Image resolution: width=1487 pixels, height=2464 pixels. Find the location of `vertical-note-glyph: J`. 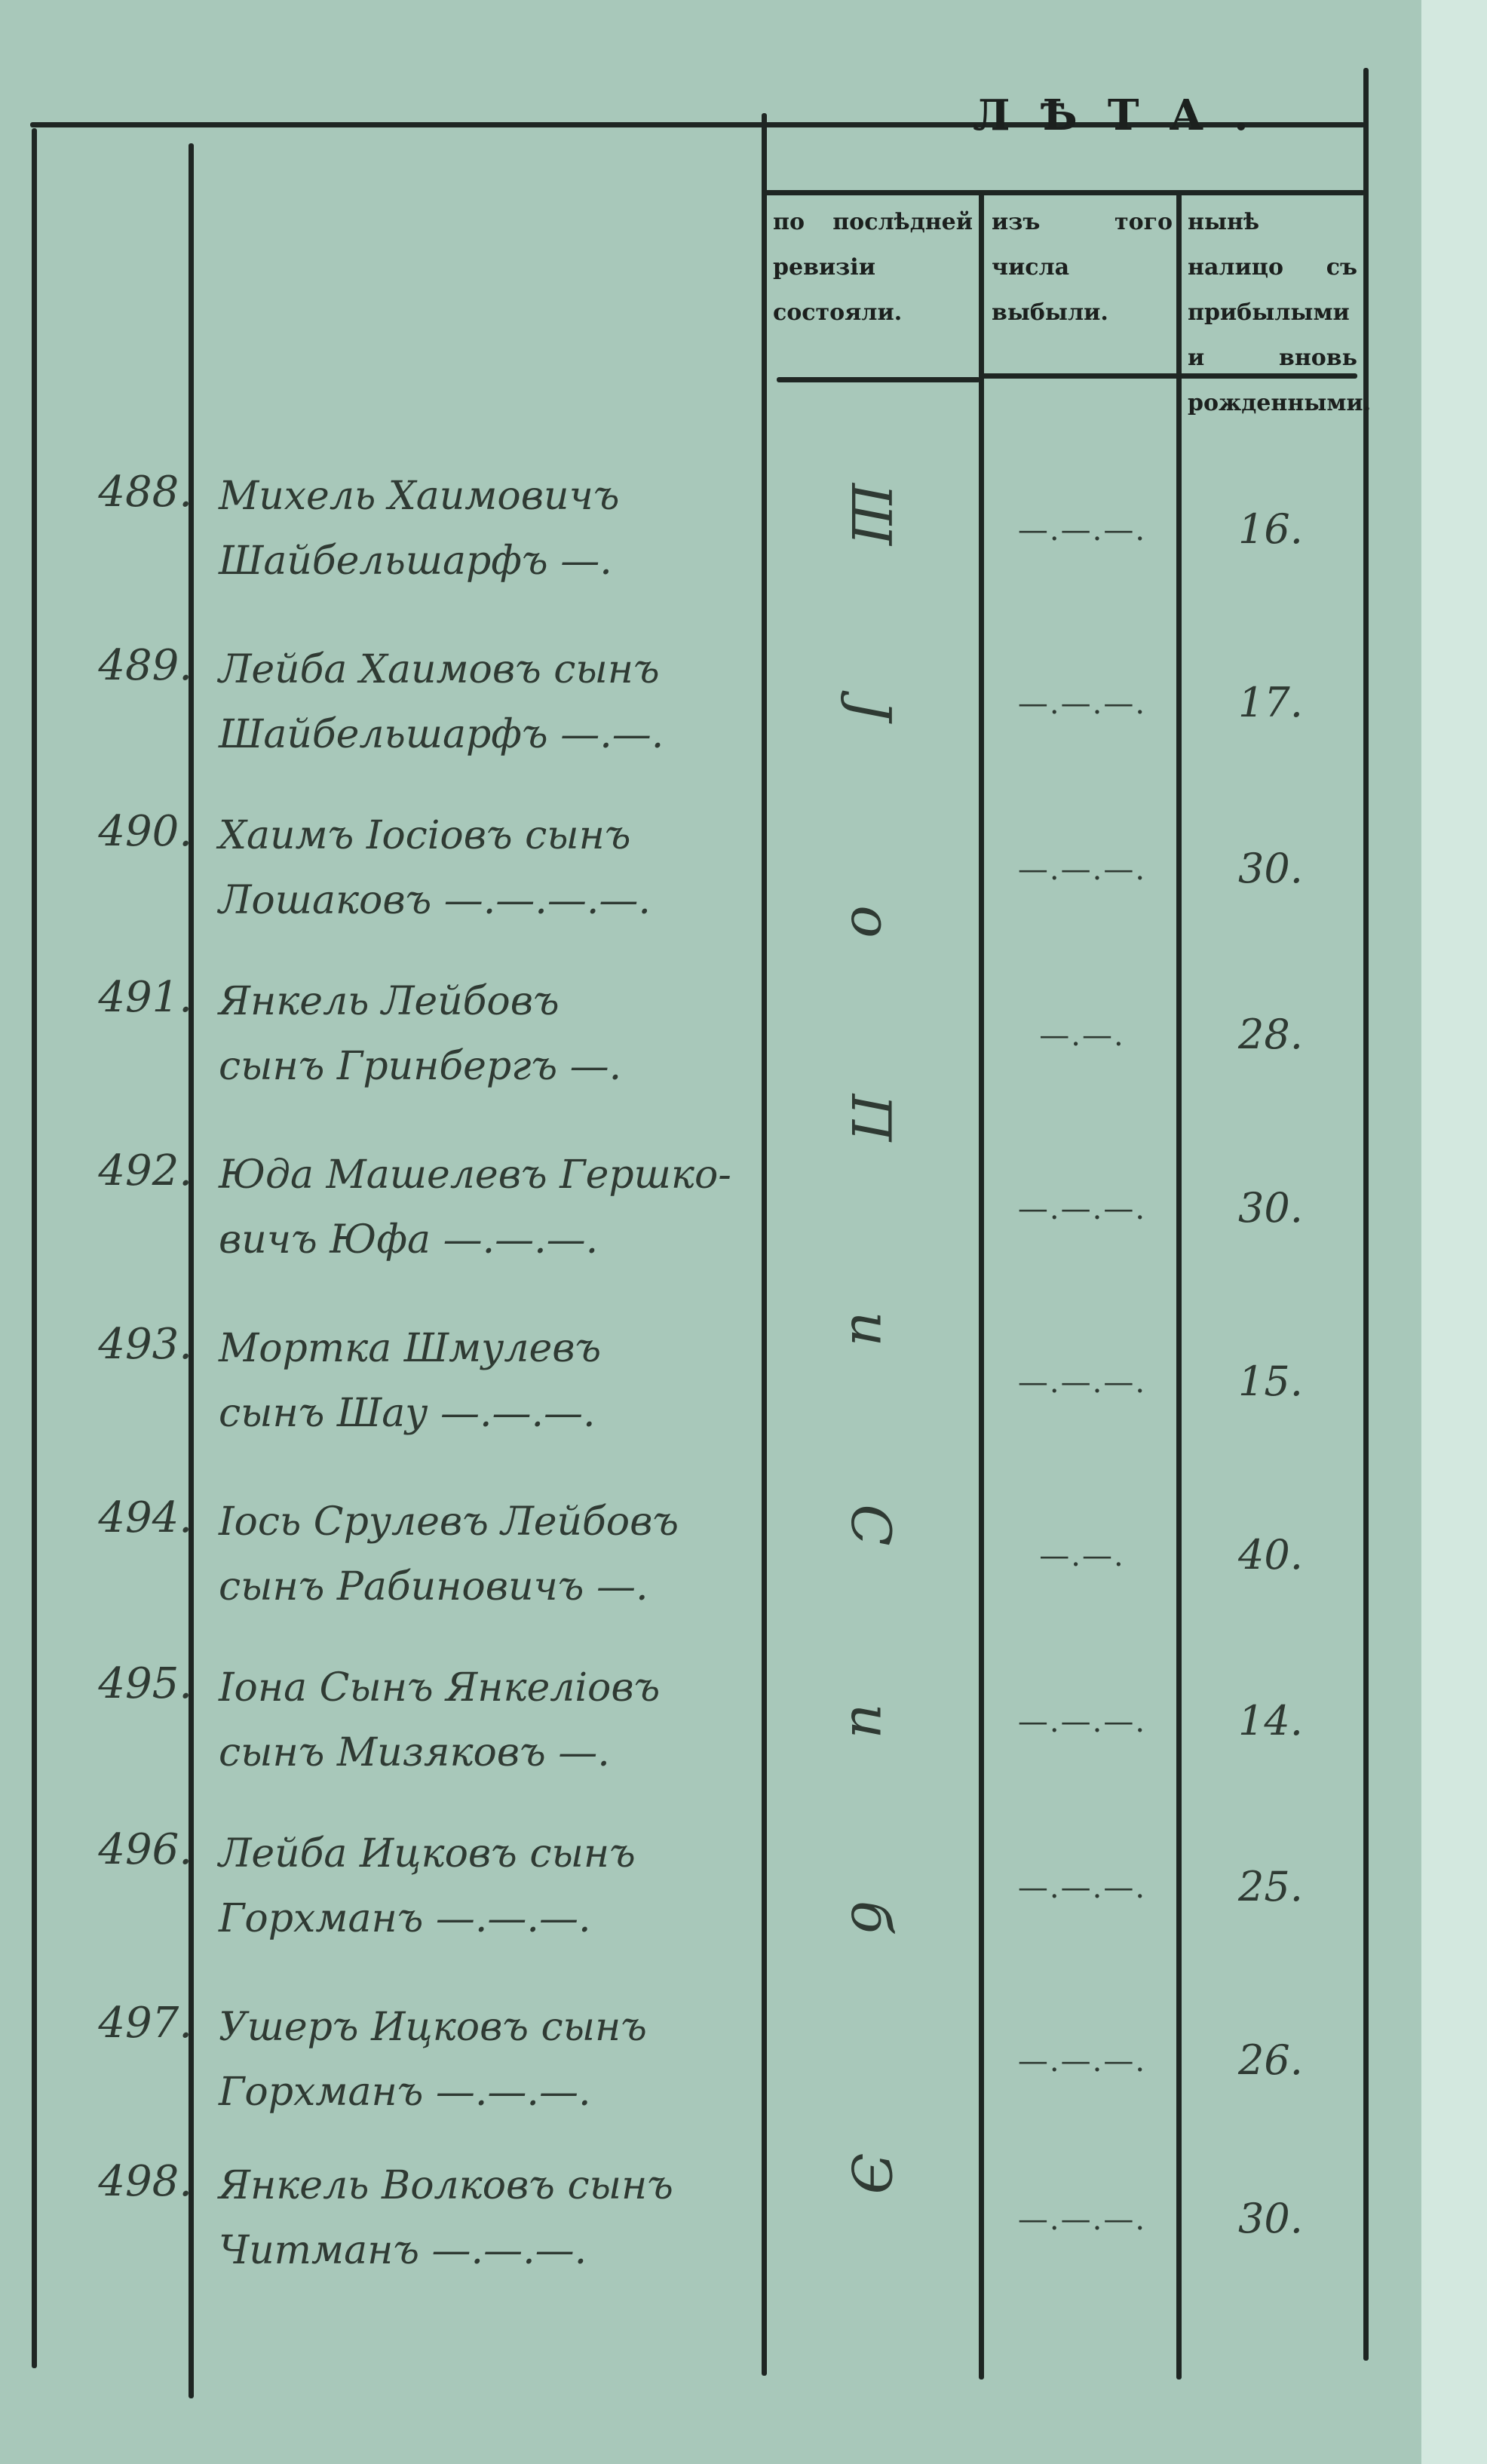

vertical-note-glyph: J is located at coordinates (871, 710).